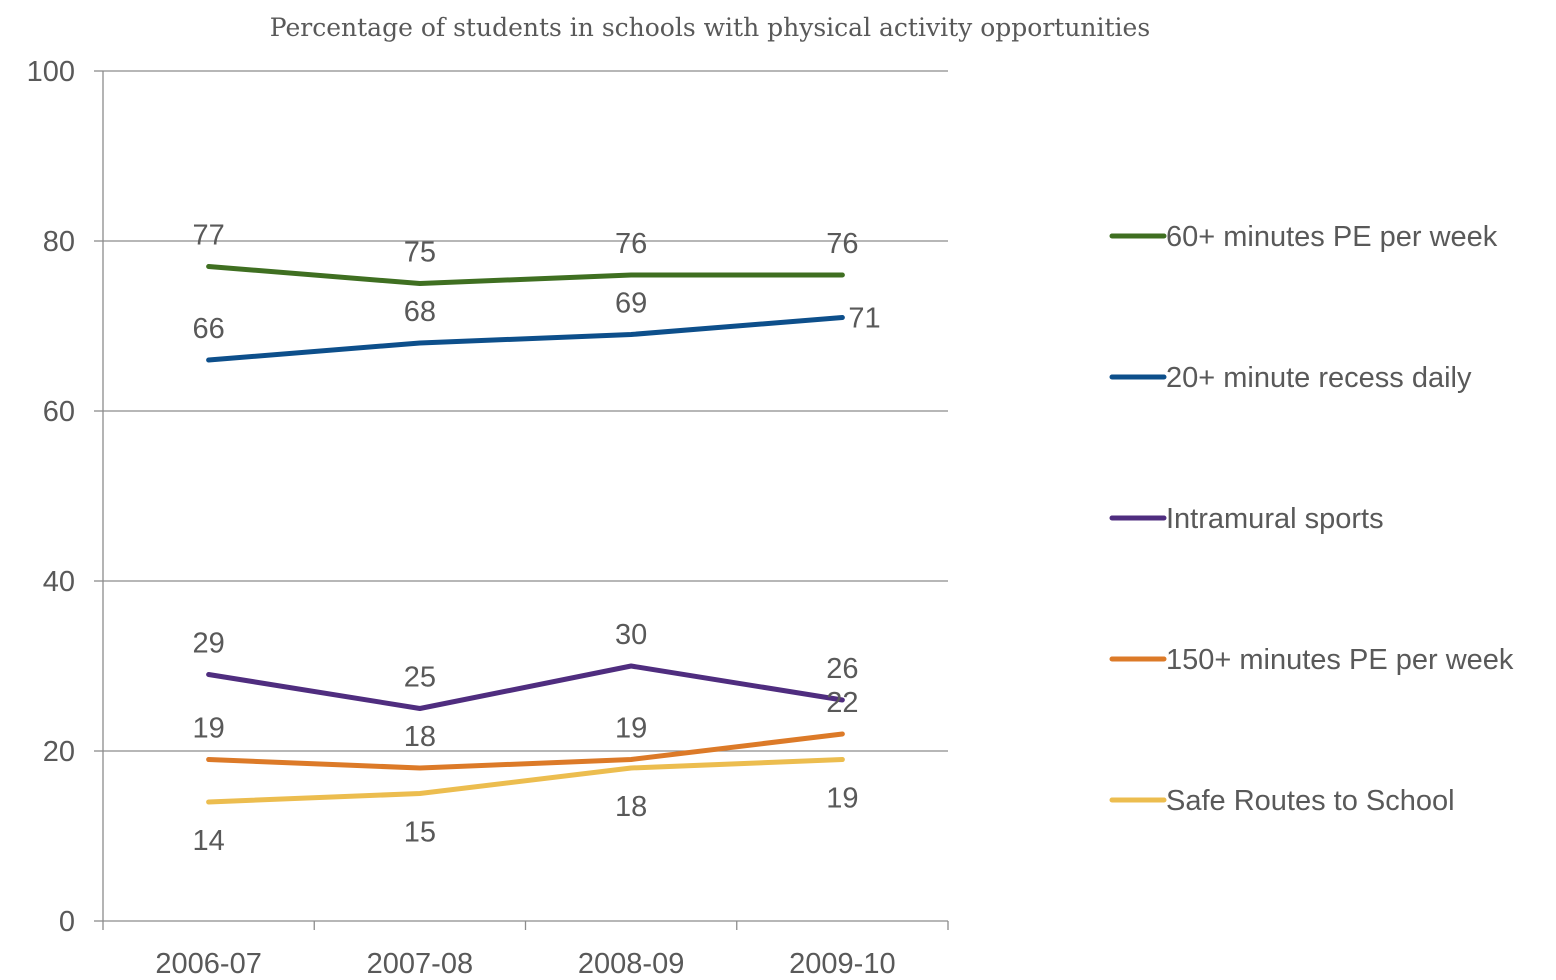  What do you see at coordinates (59, 412) in the screenshot?
I see `y-tick-label: 60` at bounding box center [59, 412].